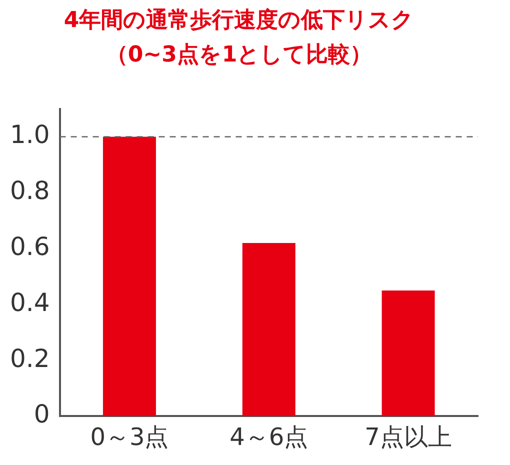 This screenshot has width=510, height=465. Describe the element at coordinates (30, 358) in the screenshot. I see `y-tick-label: 0.2` at that location.